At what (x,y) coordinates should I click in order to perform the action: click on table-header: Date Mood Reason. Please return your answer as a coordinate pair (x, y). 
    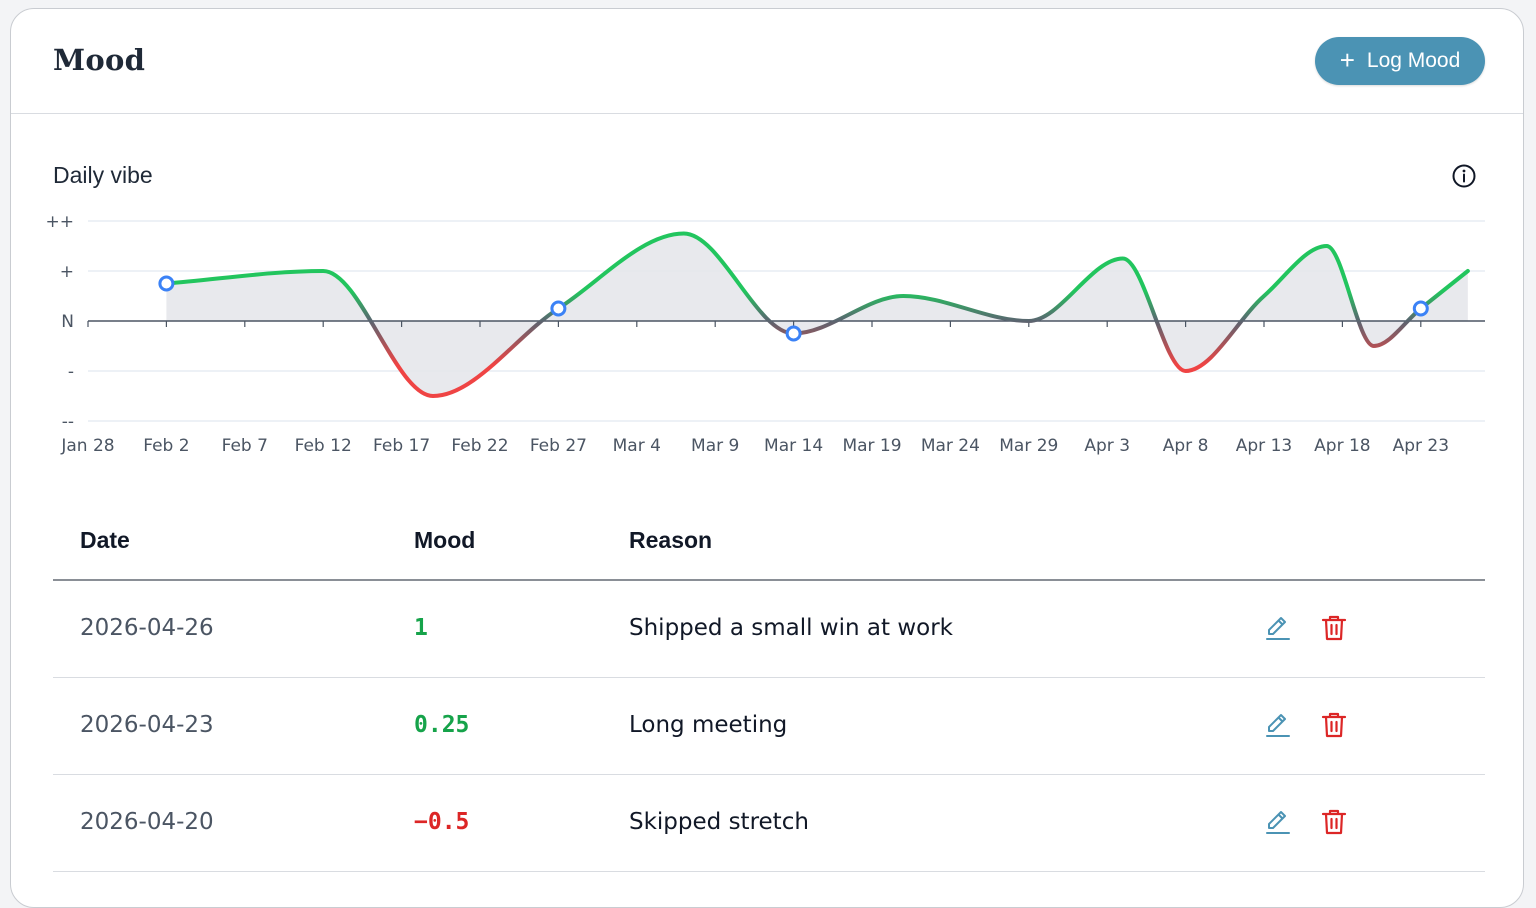
    Looking at the image, I should click on (769, 545).